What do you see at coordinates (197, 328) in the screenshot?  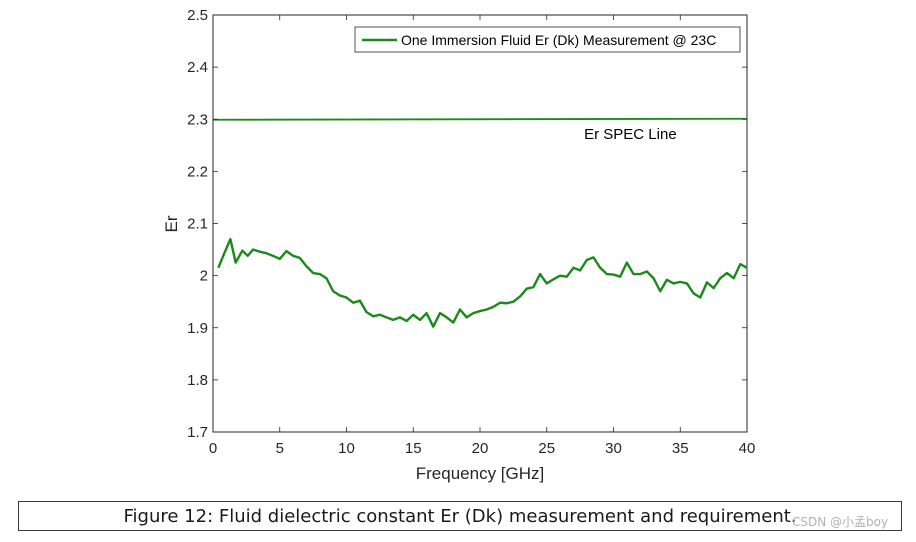 I see `y-tick-label: 1.9` at bounding box center [197, 328].